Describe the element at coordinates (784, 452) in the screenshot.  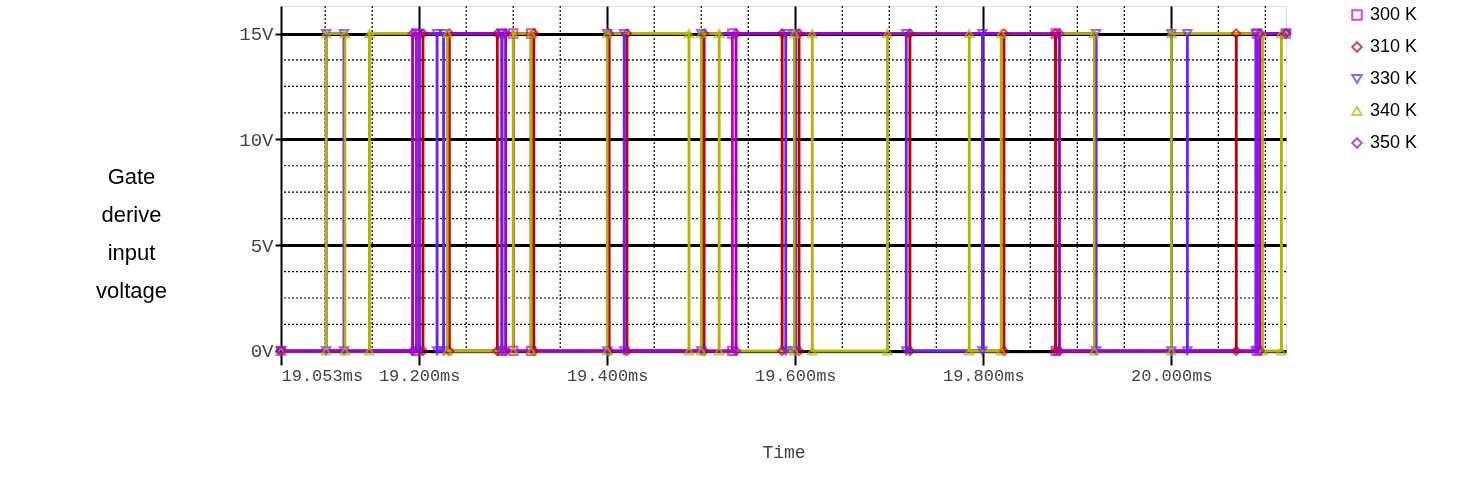
I see `x-axis-title: Time` at that location.